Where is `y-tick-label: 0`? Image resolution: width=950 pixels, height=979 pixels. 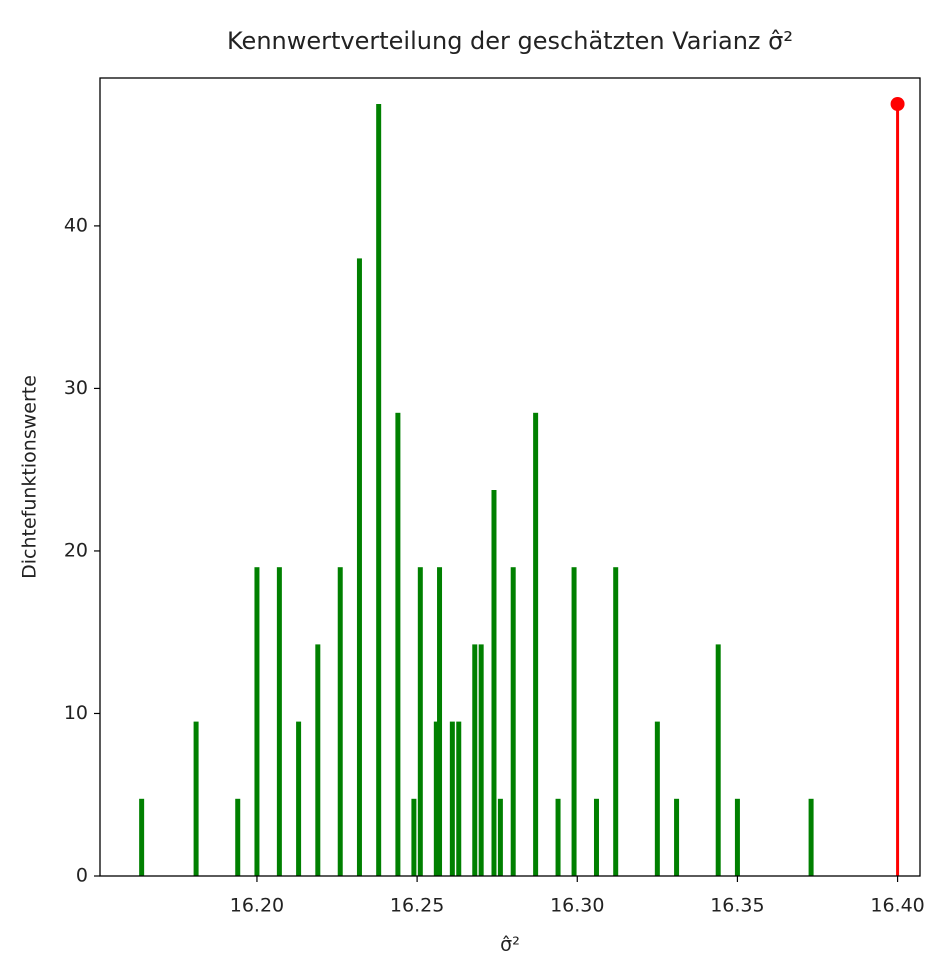 y-tick-label: 0 is located at coordinates (82, 876).